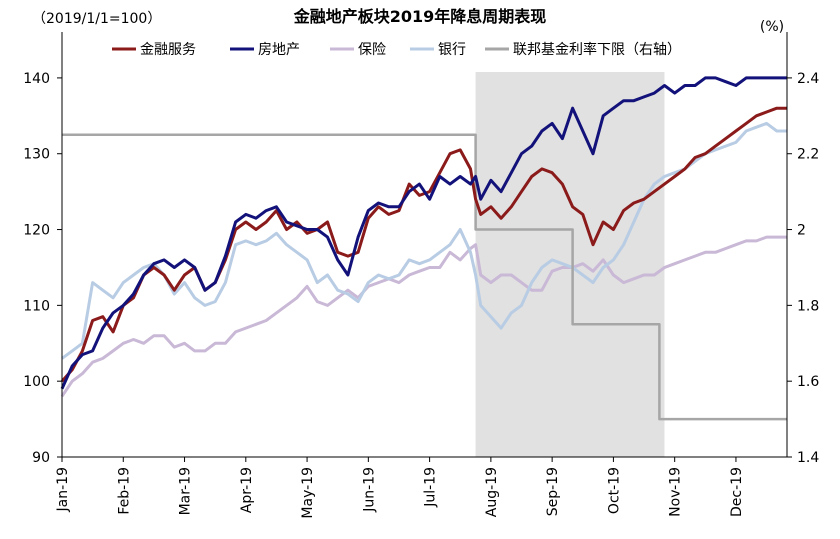 Image resolution: width=840 pixels, height=539 pixels. I want to click on x-tick-label: Apr-19, so click(247, 490).